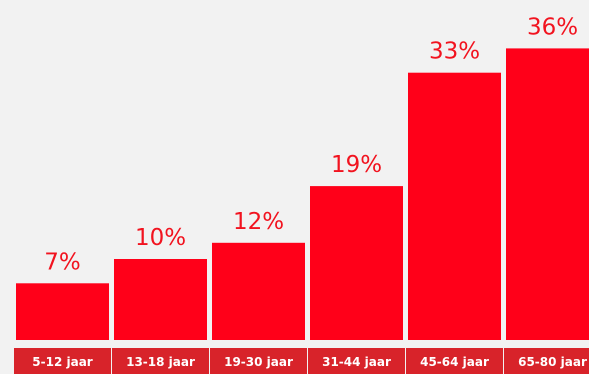 This screenshot has height=374, width=589. I want to click on category-label: 31-44 jaar, so click(356, 362).